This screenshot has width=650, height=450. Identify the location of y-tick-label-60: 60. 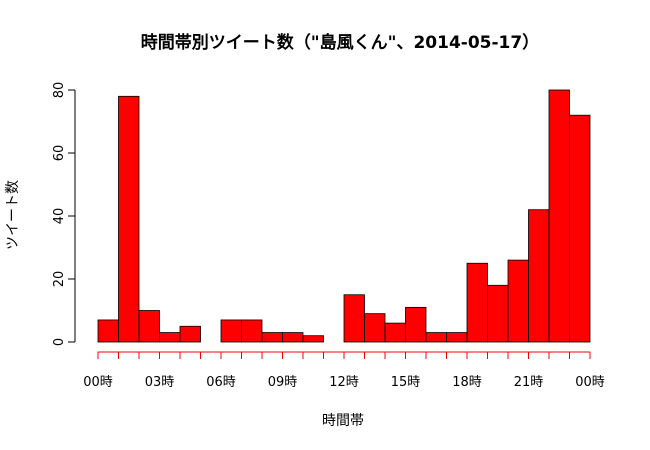
(59, 153).